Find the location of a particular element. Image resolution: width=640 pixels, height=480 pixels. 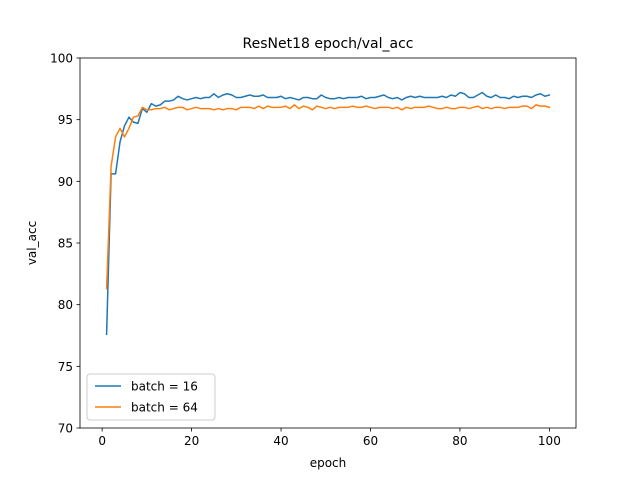

legend-label: batch = 64 is located at coordinates (164, 408).